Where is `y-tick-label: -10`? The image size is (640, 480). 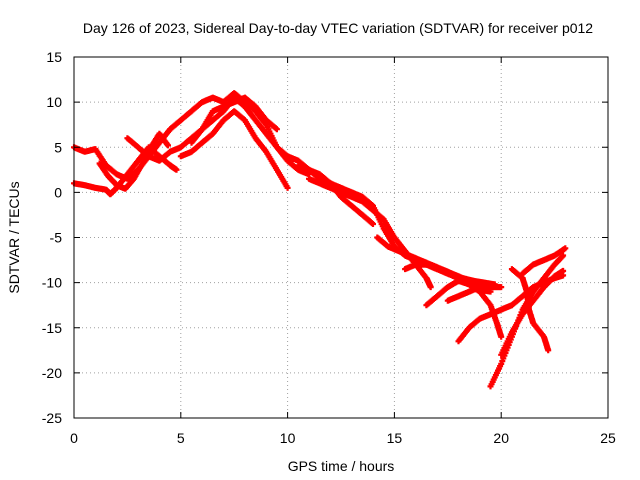
y-tick-label: -10 is located at coordinates (52, 283).